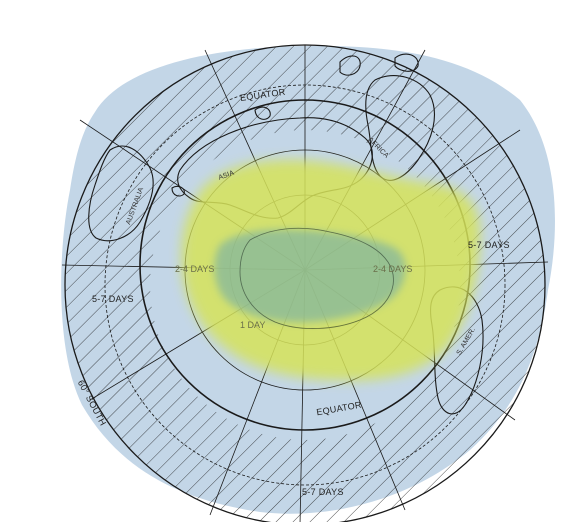 This screenshot has width=566, height=522. What do you see at coordinates (400, 128) in the screenshot?
I see `africa-coast` at bounding box center [400, 128].